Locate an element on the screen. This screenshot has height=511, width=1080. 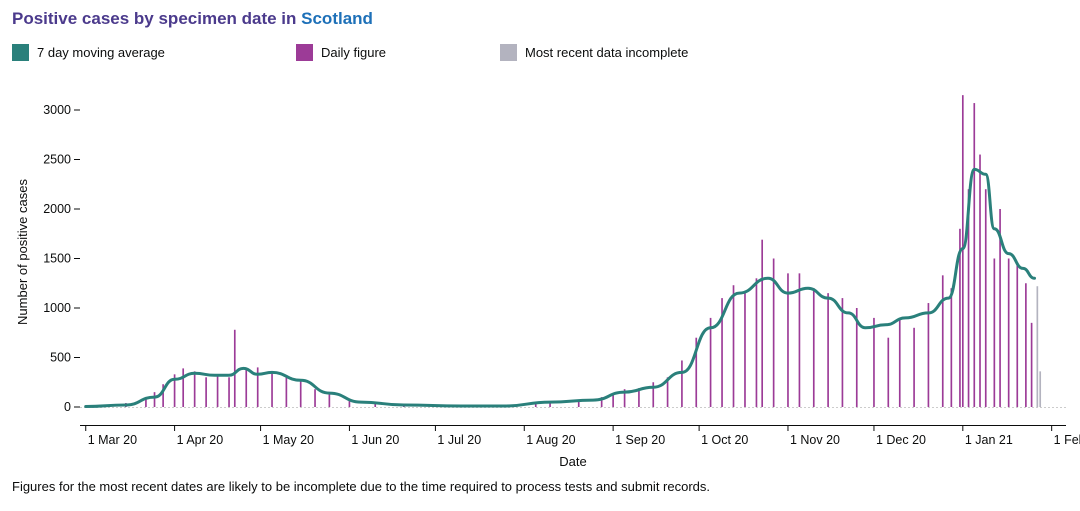
y-tick-label: 1000 is located at coordinates (57, 308).